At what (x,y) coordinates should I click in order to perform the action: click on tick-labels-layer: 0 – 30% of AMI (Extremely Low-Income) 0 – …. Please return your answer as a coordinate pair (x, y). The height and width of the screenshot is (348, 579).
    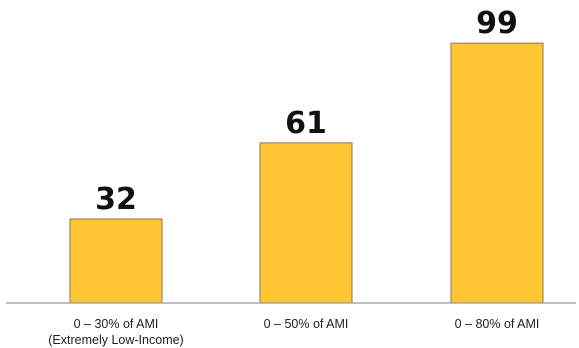
    Looking at the image, I should click on (293, 332).